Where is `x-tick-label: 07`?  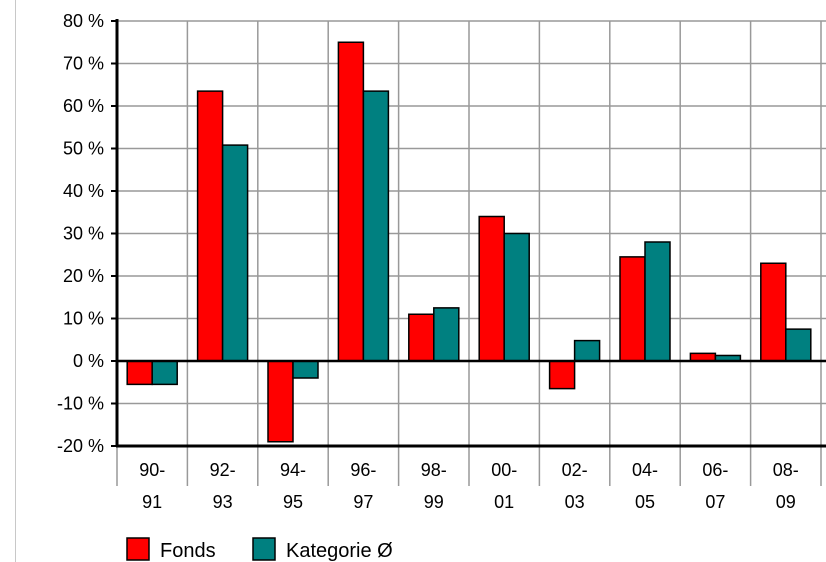 x-tick-label: 07 is located at coordinates (715, 502).